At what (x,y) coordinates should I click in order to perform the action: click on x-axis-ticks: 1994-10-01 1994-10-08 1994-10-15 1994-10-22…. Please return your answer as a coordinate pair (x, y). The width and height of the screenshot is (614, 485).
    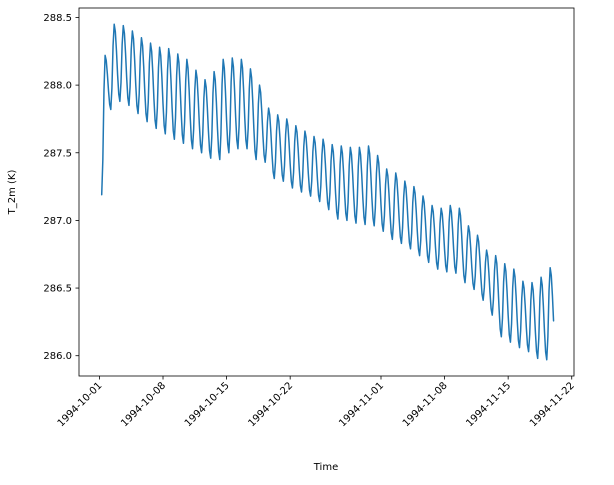
    Looking at the image, I should click on (316, 402).